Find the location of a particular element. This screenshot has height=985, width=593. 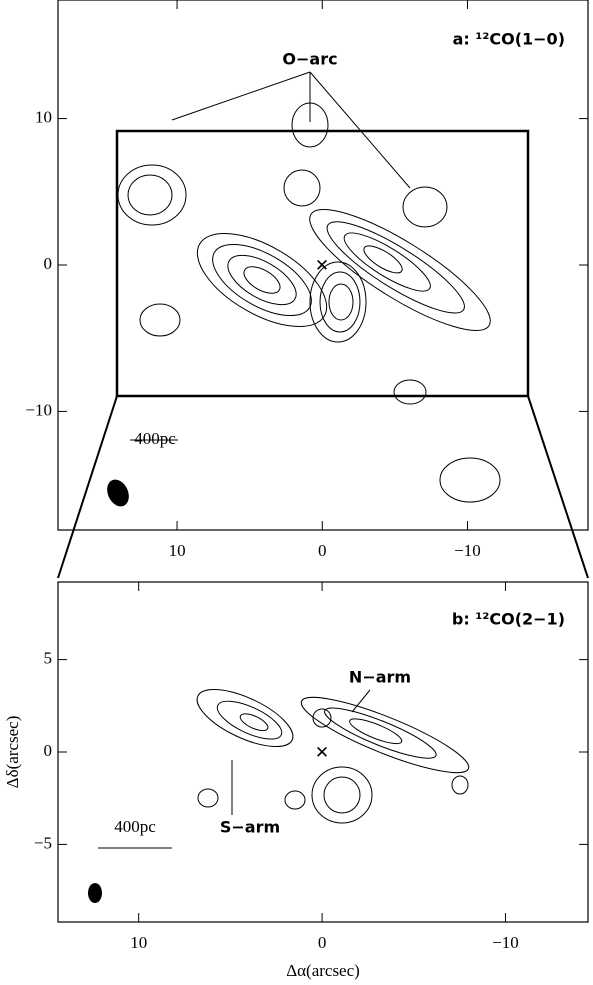

annotation: S−arm is located at coordinates (250, 827).